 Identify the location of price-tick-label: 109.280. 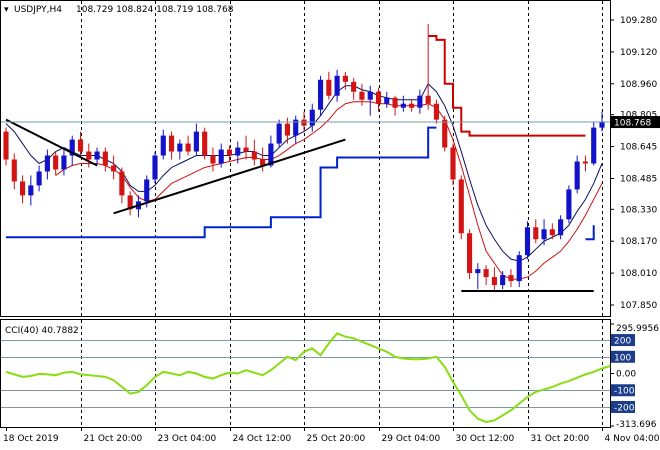
(638, 21).